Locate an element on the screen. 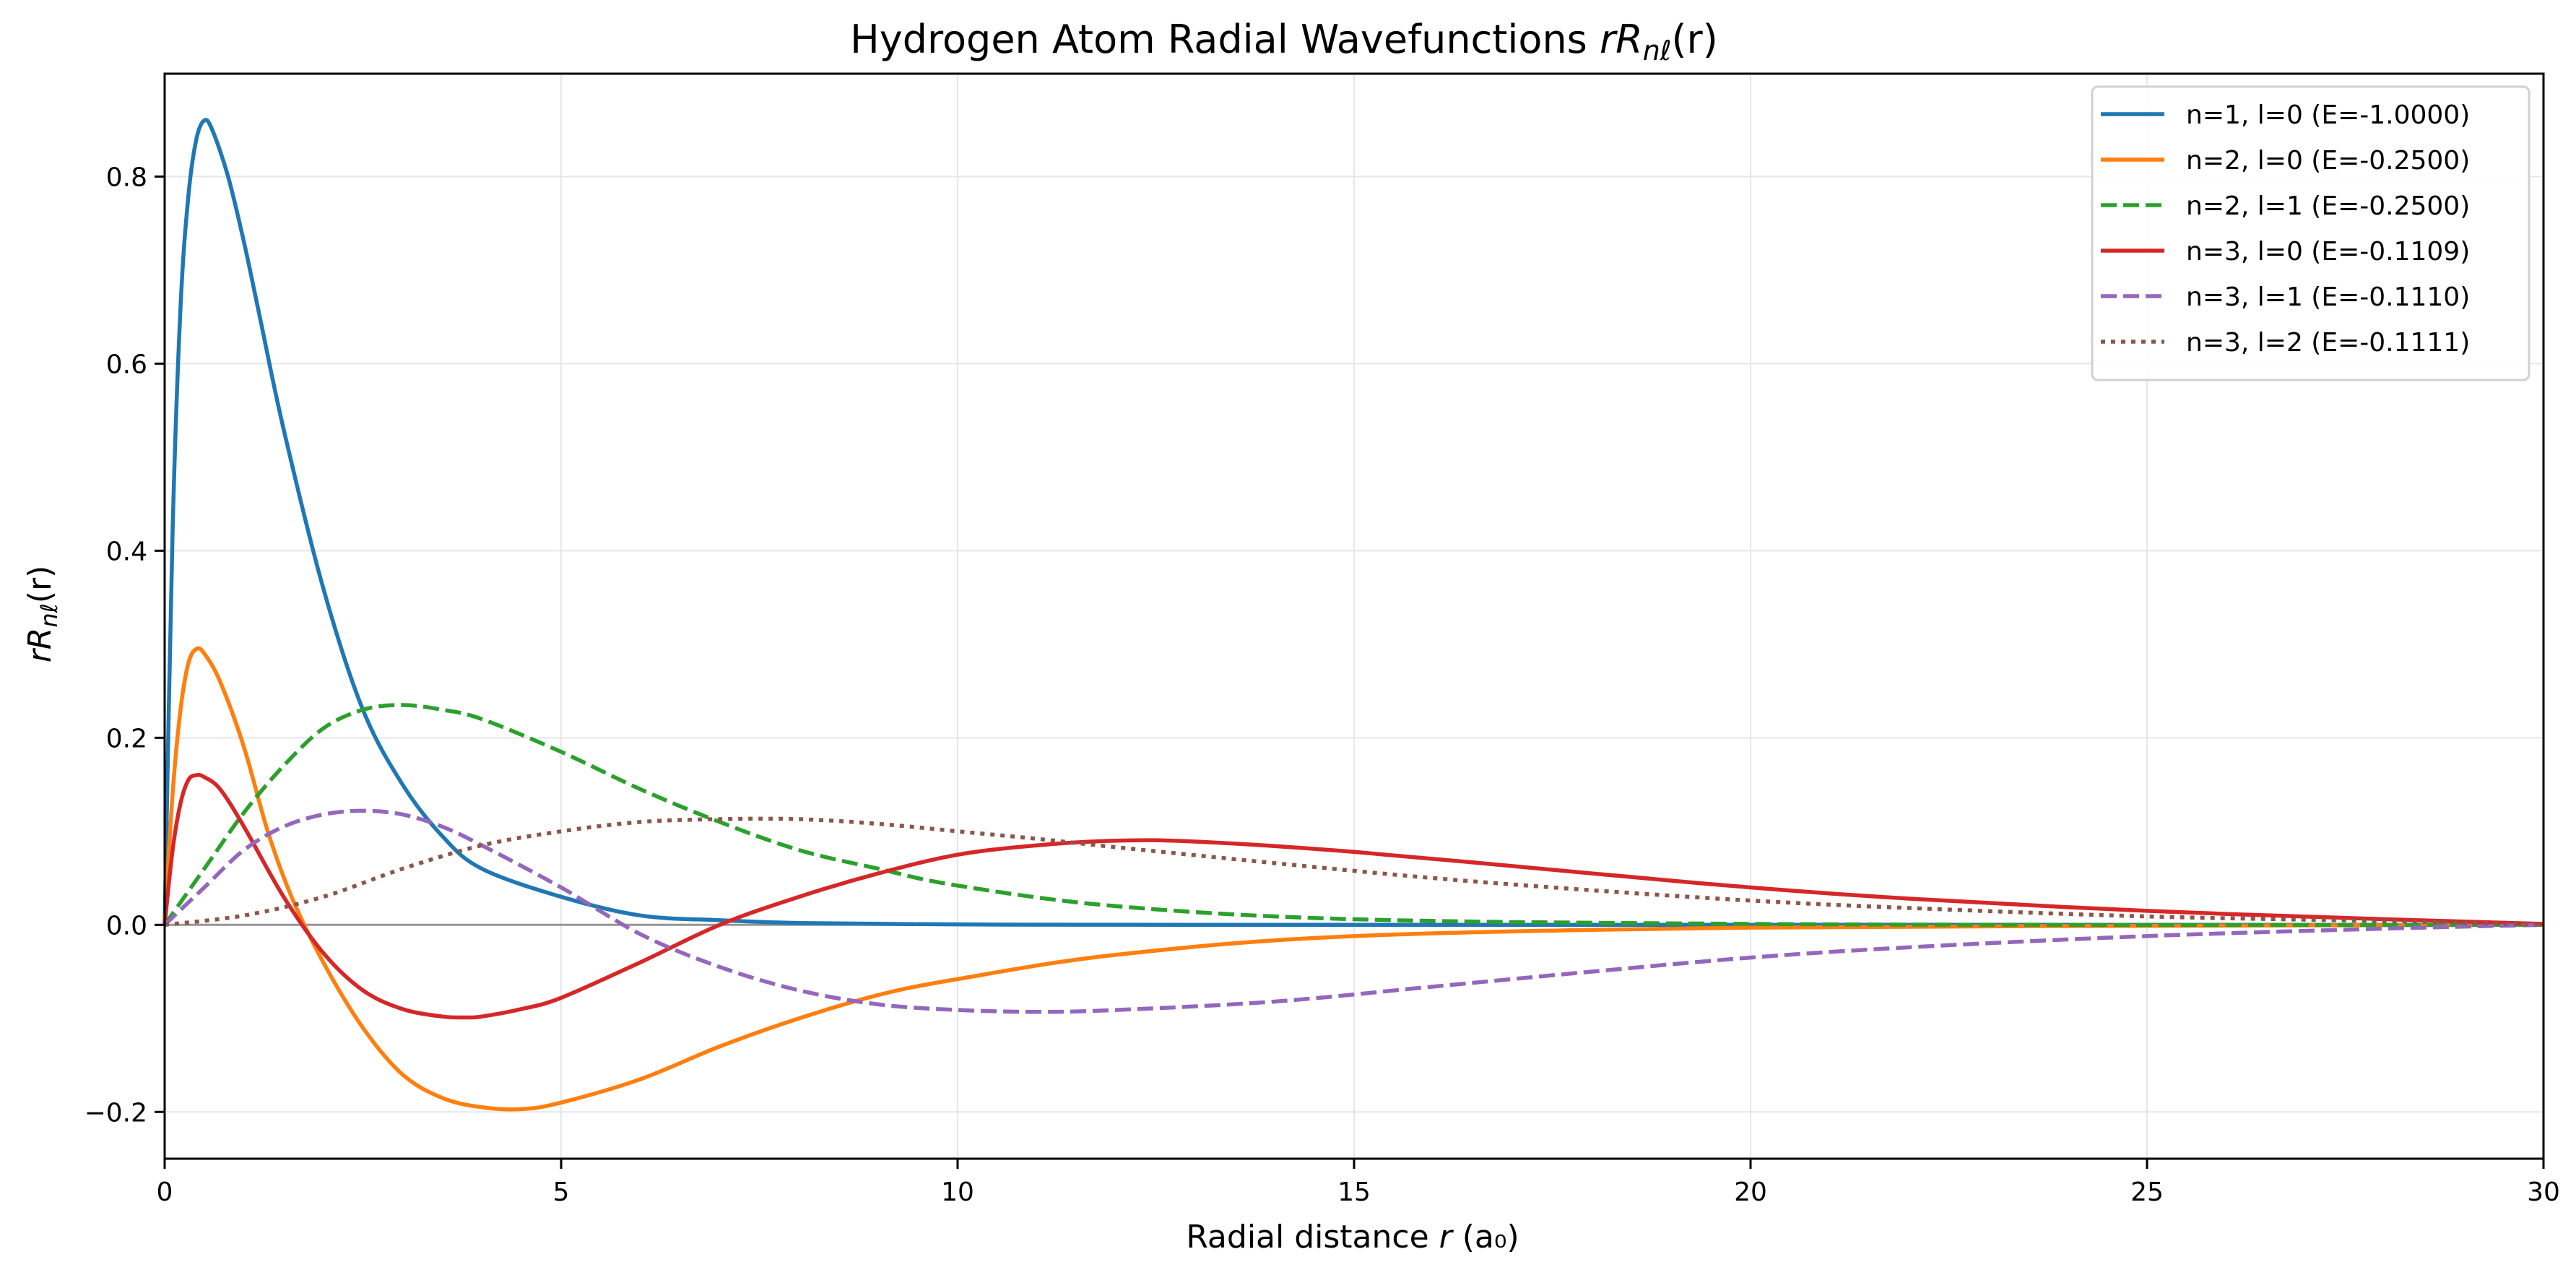 The width and height of the screenshot is (2576, 1275). y-axis-label: rRnℓ(r) is located at coordinates (42, 614).